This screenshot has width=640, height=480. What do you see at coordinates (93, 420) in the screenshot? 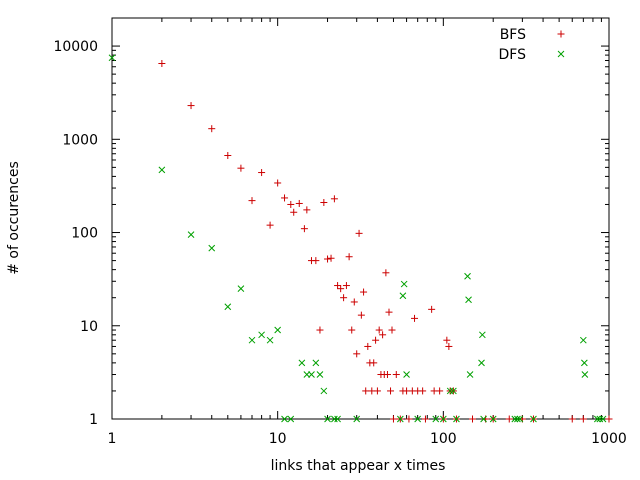
I see `y-tick-label: 1` at bounding box center [93, 420].